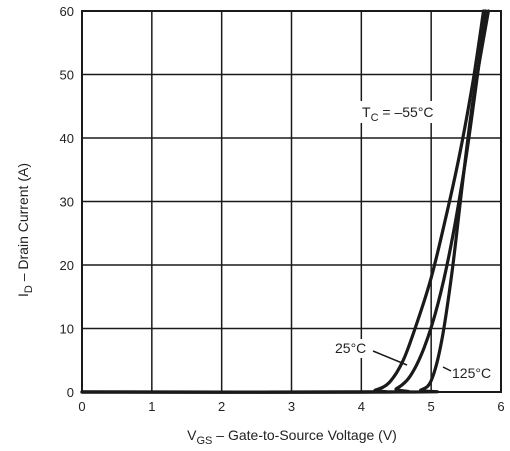 The height and width of the screenshot is (451, 510). Describe the element at coordinates (67, 202) in the screenshot. I see `y-tick-label: 30` at that location.